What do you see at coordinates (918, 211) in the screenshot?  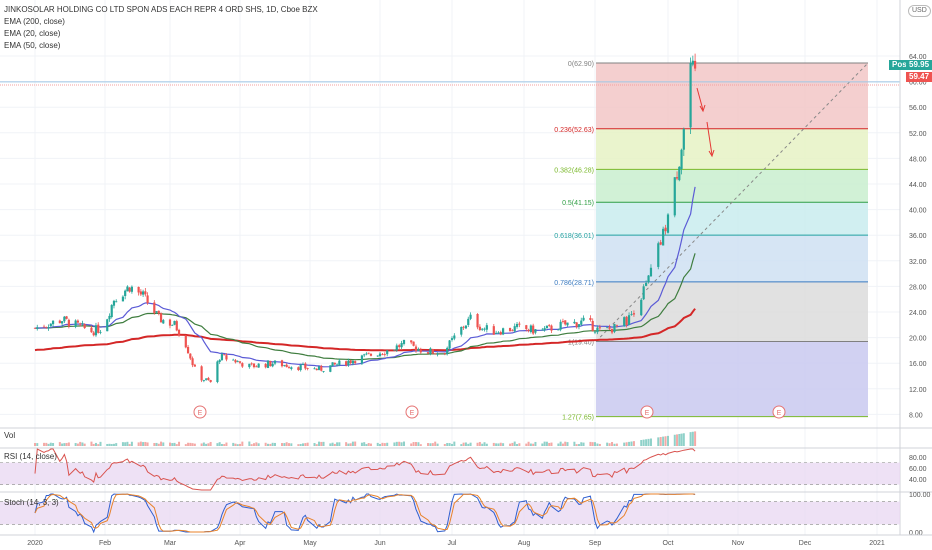 I see `price-tick-label: 40.00` at bounding box center [918, 211].